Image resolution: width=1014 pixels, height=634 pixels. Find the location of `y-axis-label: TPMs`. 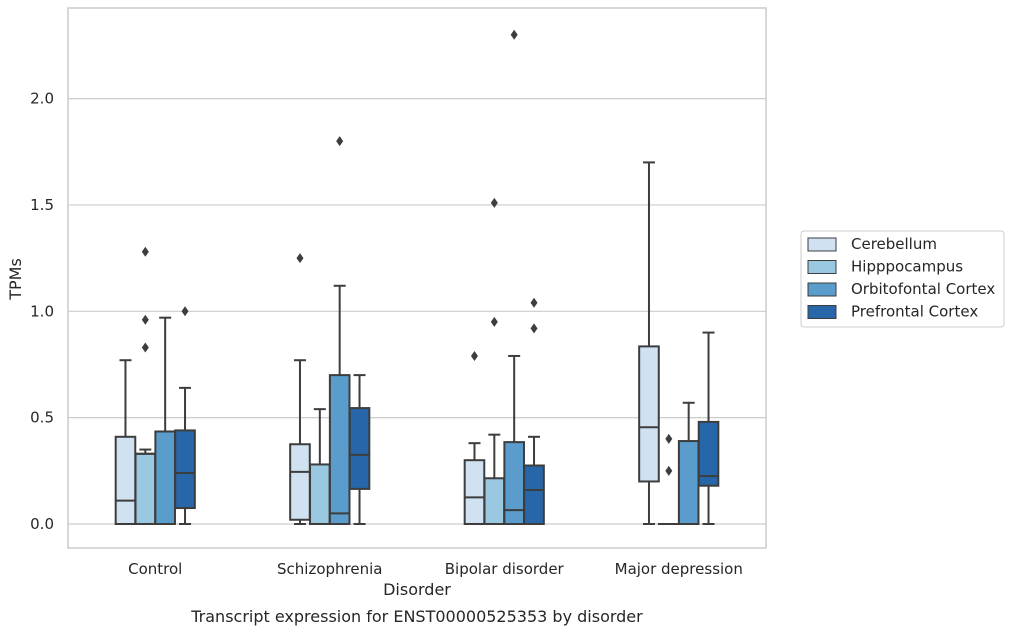

y-axis-label: TPMs is located at coordinates (15, 279).